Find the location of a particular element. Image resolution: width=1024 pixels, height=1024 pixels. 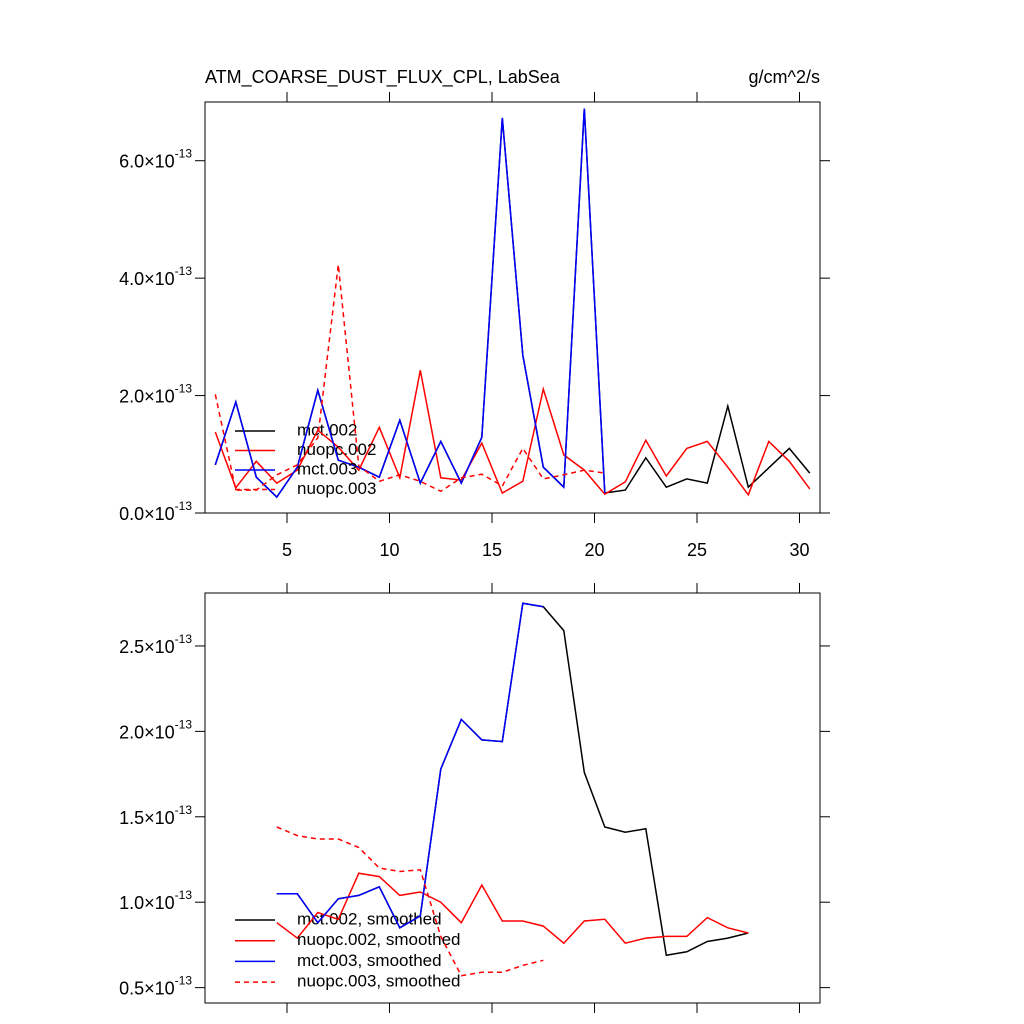

y-tick-mantissa: 2.5×10 is located at coordinates (147, 647).